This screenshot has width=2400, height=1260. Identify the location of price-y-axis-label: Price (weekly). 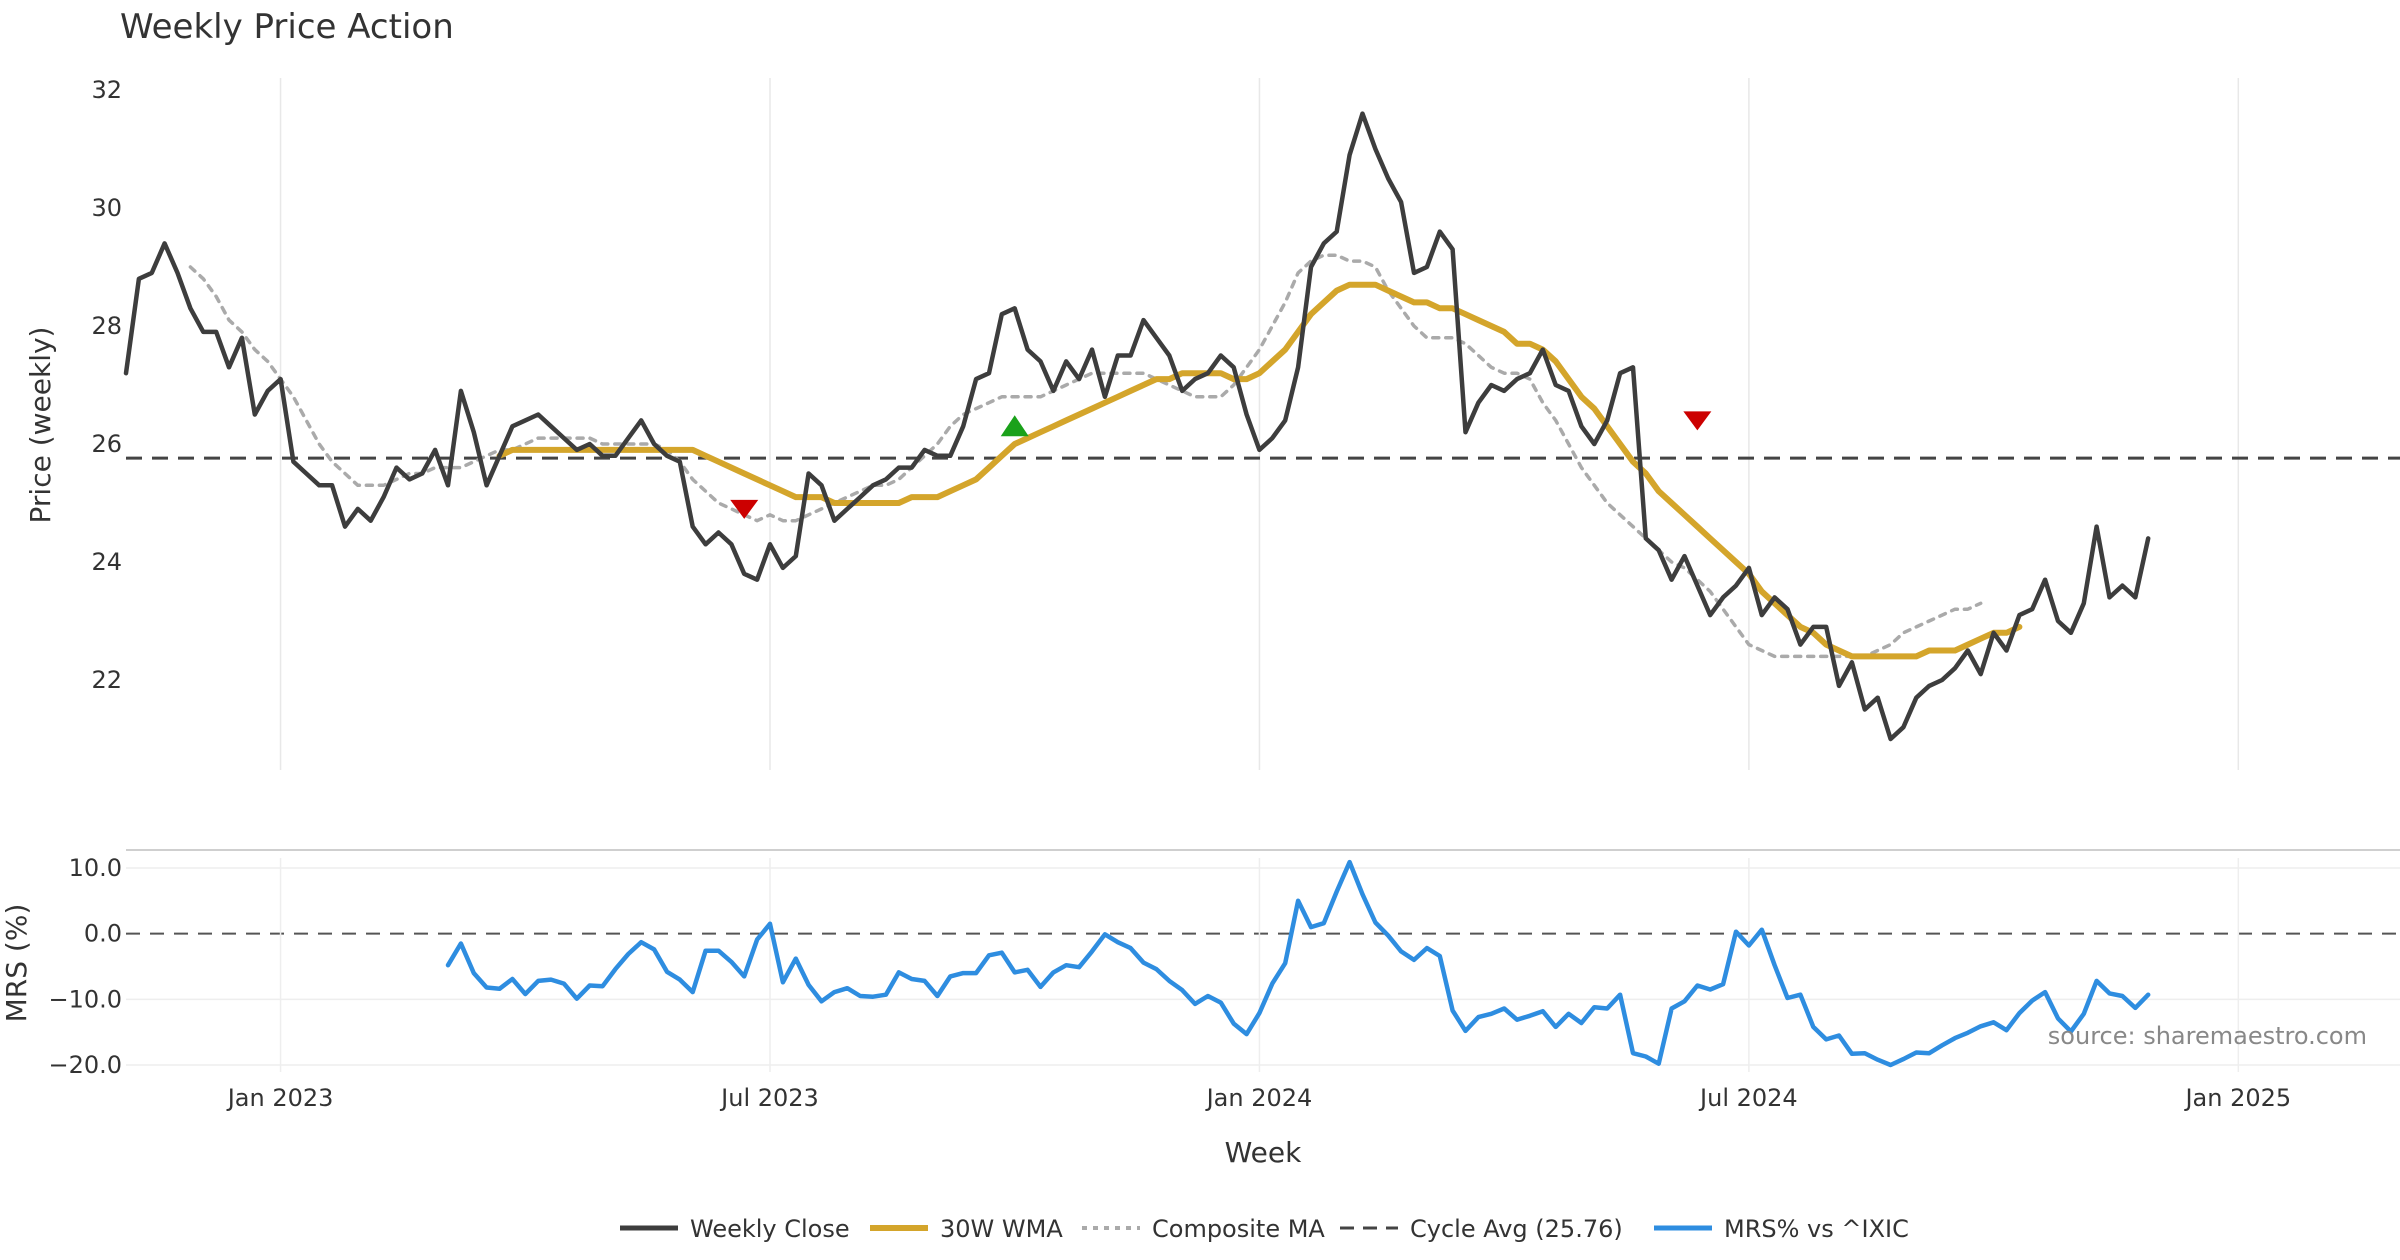
(40, 425).